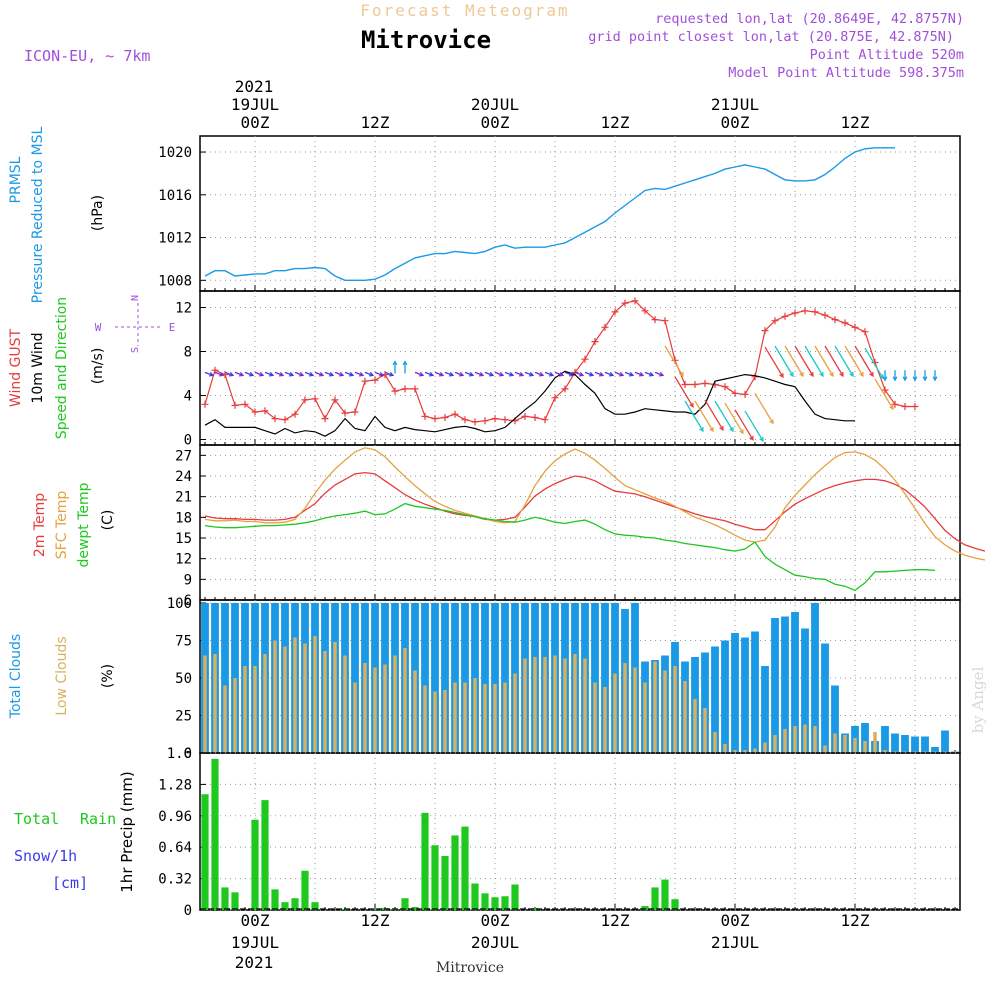 This screenshot has height=1000, width=1000. What do you see at coordinates (183, 560) in the screenshot?
I see `y-tick-label: 12` at bounding box center [183, 560].